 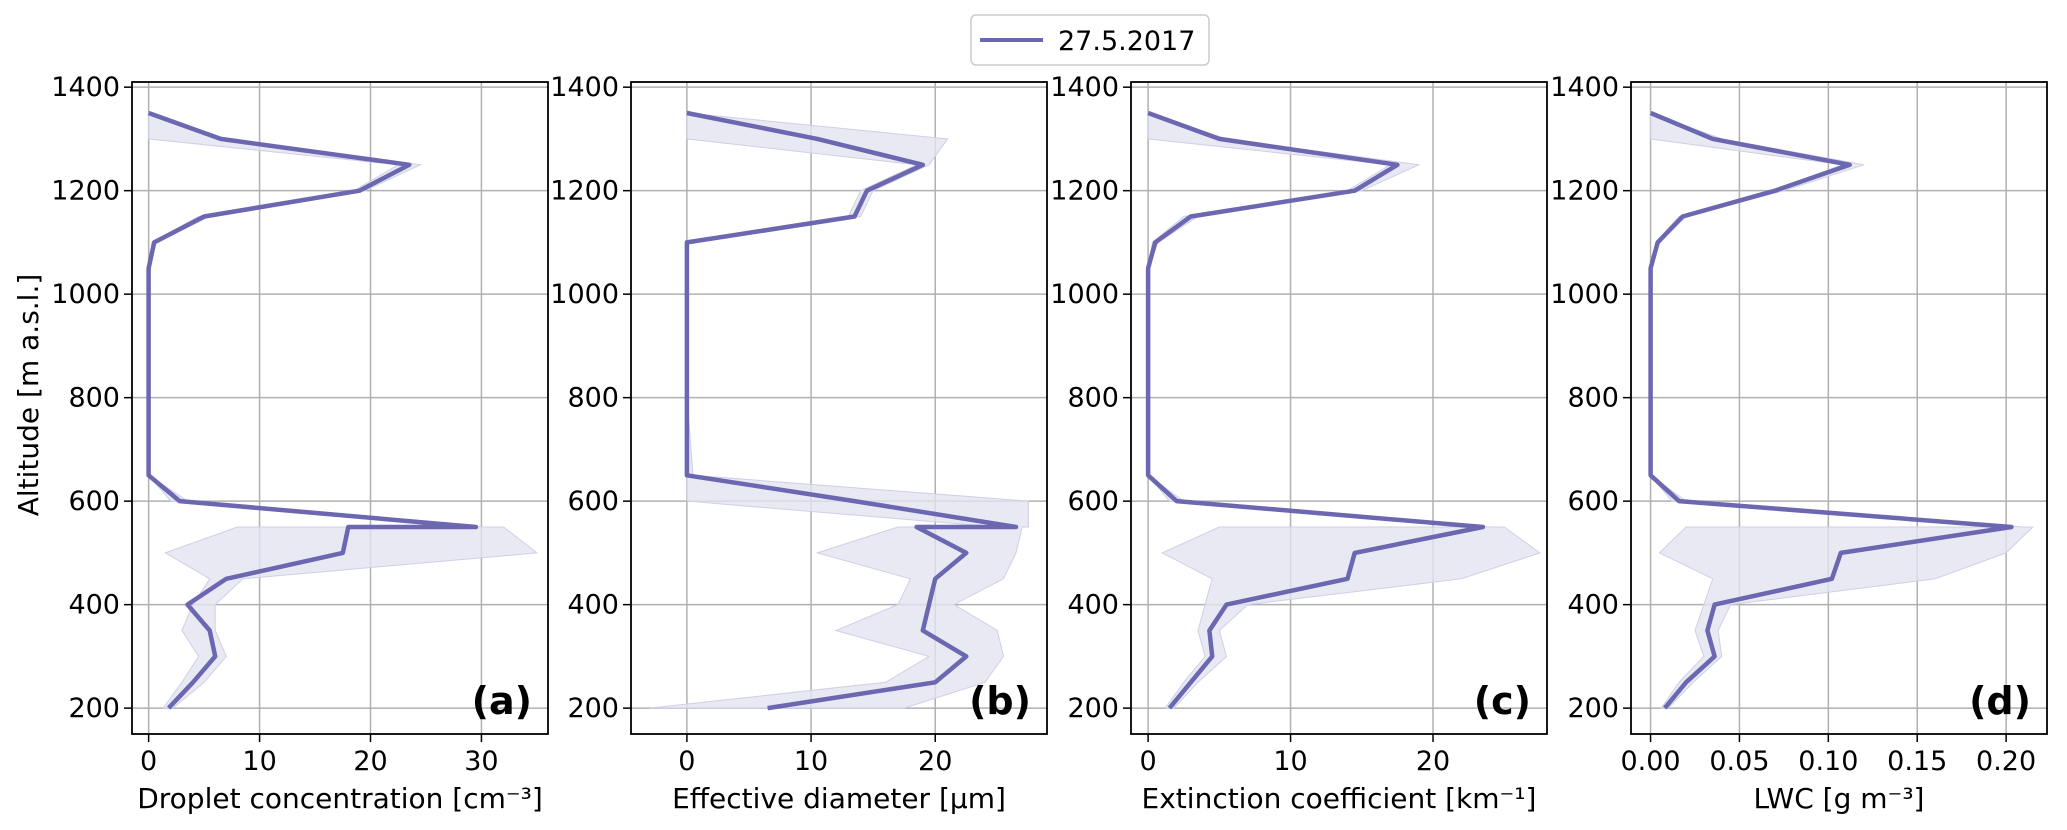 I want to click on legend-label: 27.5.2017, so click(x=1126, y=41).